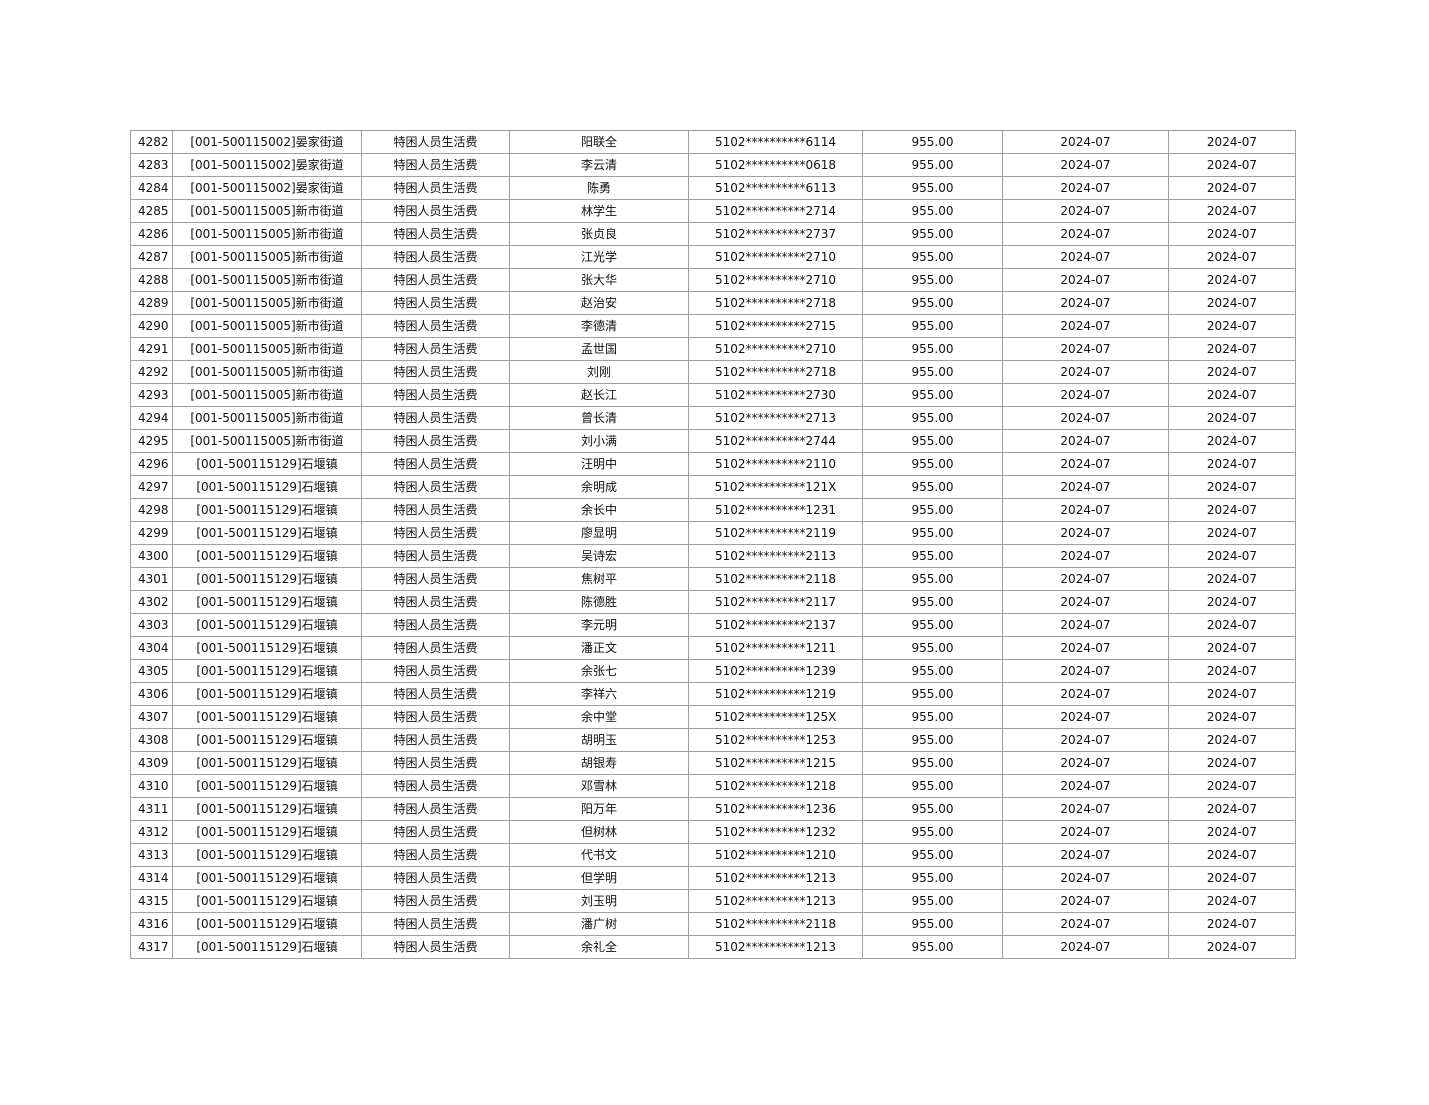  I want to click on person-name-cell: 赵长江, so click(599, 395).